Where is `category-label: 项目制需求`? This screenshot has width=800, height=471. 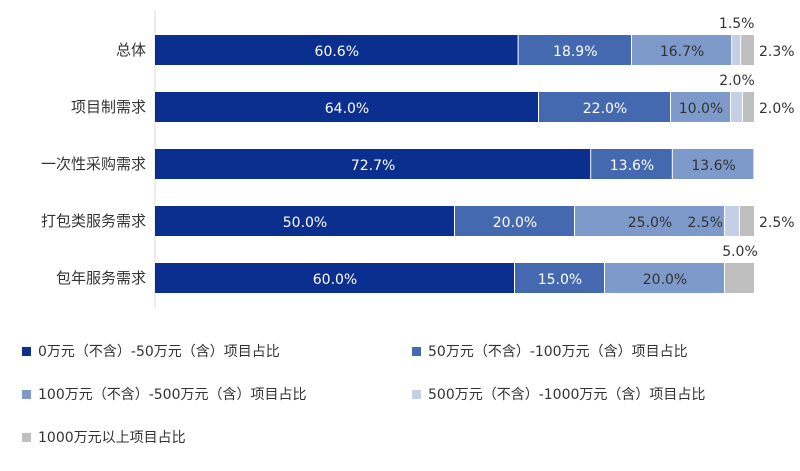
category-label: 项目制需求 is located at coordinates (108, 107).